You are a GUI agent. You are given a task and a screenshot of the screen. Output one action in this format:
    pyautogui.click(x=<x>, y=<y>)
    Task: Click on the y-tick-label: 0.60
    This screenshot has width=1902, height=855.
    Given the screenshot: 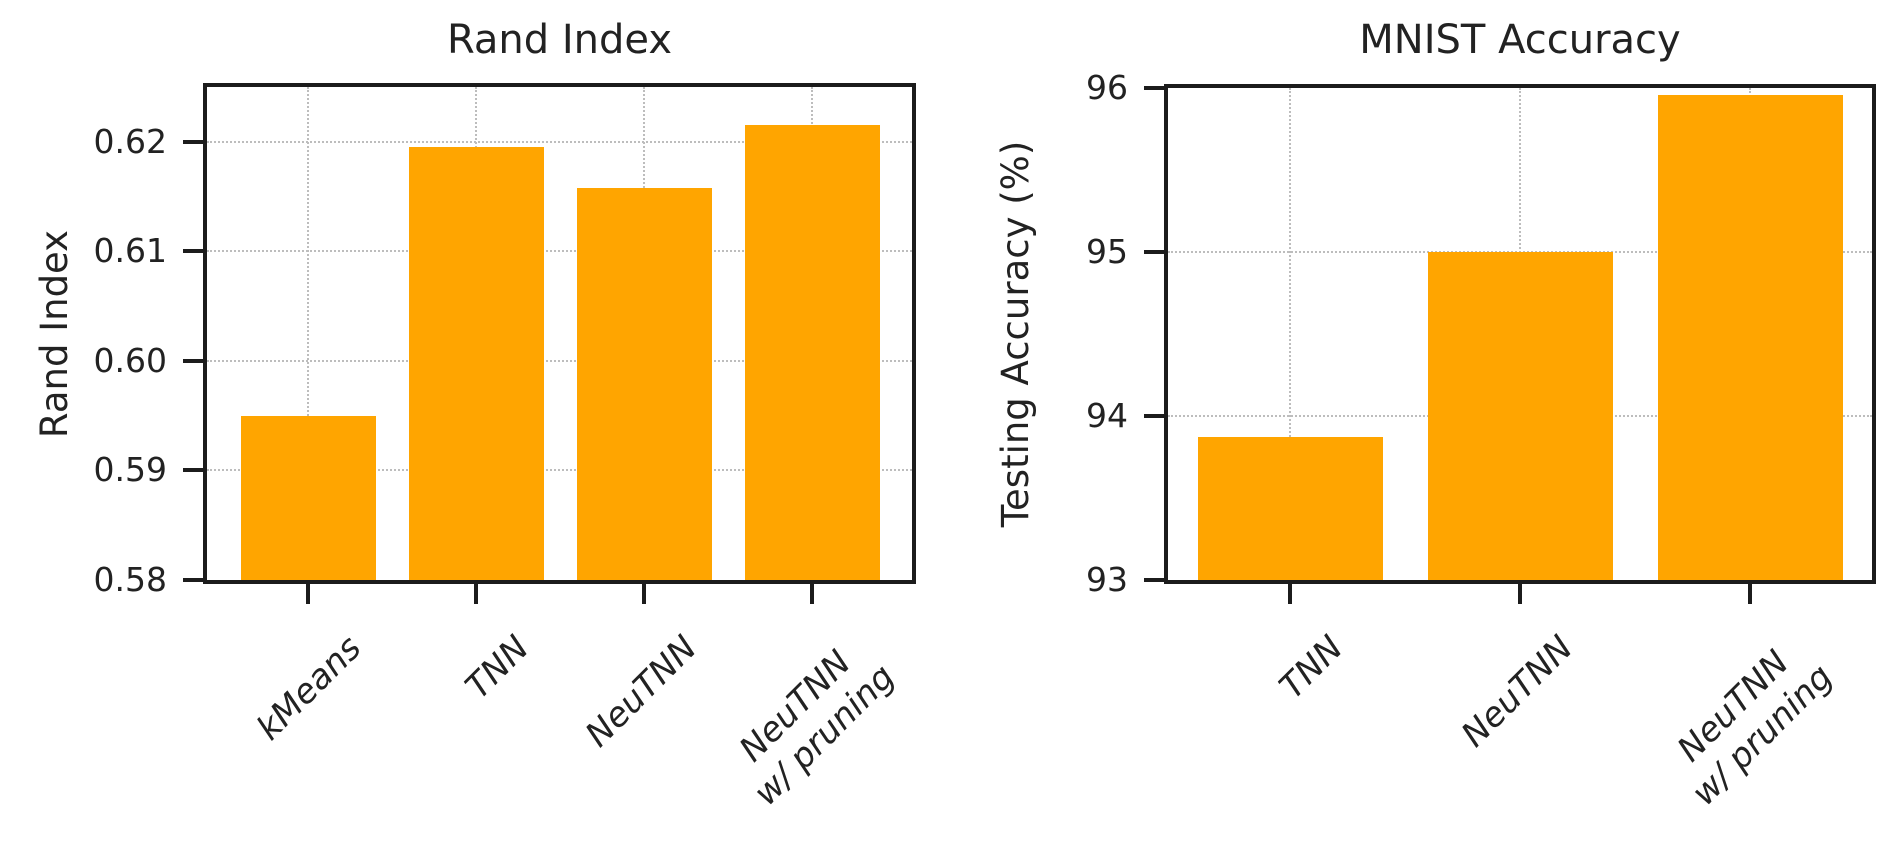 What is the action you would take?
    pyautogui.click(x=130, y=360)
    